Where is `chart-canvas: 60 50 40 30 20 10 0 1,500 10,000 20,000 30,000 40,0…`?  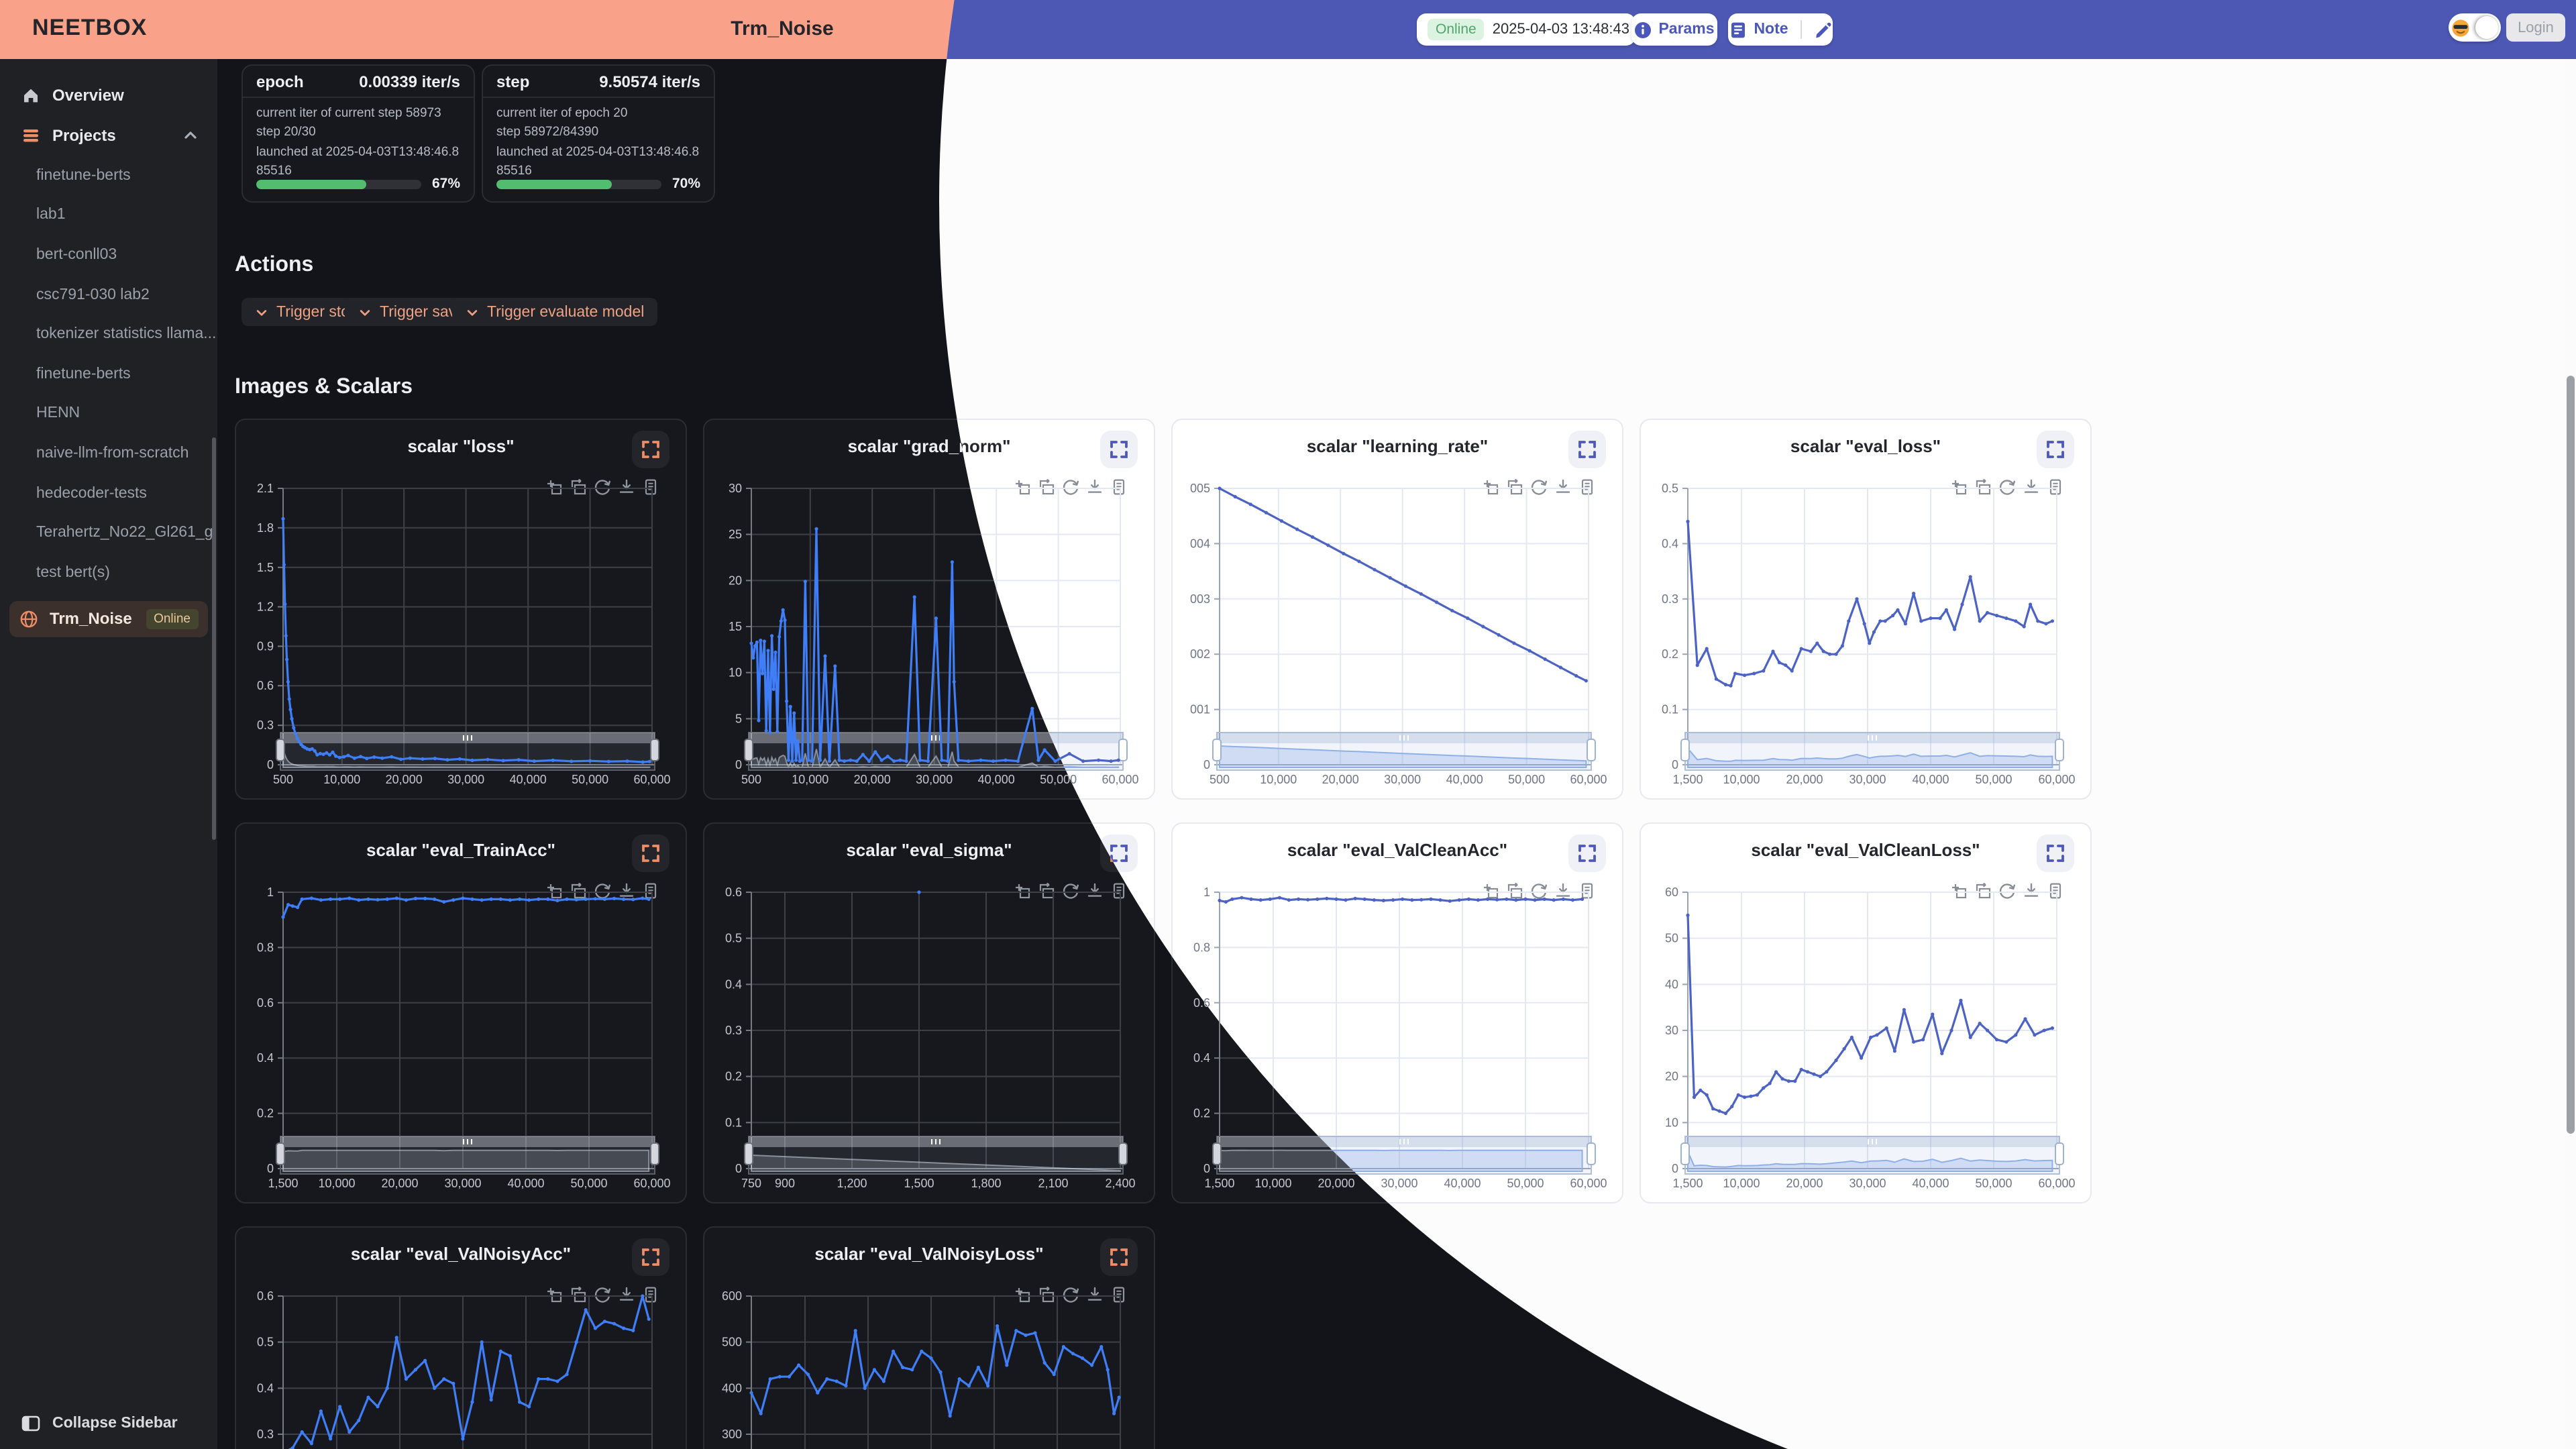
chart-canvas: 60 50 40 30 20 10 0 1,500 10,000 20,000 30,000 40,0… is located at coordinates (1867, 1038).